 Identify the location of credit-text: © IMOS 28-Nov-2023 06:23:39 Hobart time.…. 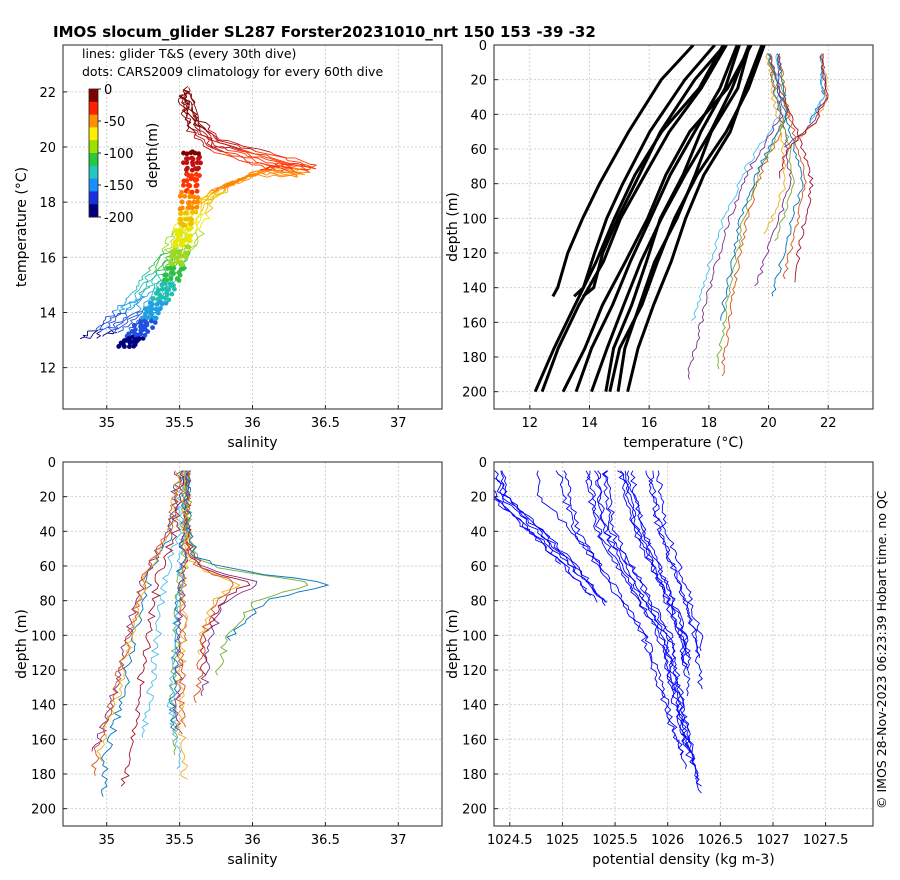
(881, 649).